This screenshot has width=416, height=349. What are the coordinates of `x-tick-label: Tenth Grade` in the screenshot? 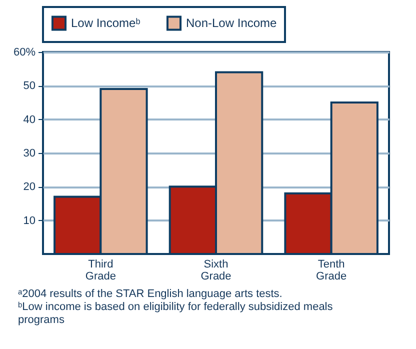 It's located at (331, 270).